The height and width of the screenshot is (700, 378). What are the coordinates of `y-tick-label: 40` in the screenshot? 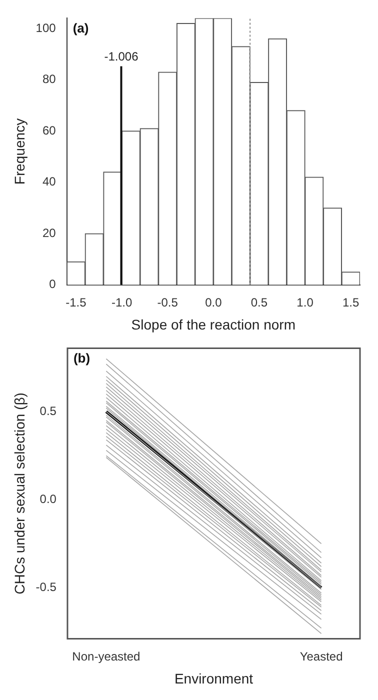 It's located at (49, 181).